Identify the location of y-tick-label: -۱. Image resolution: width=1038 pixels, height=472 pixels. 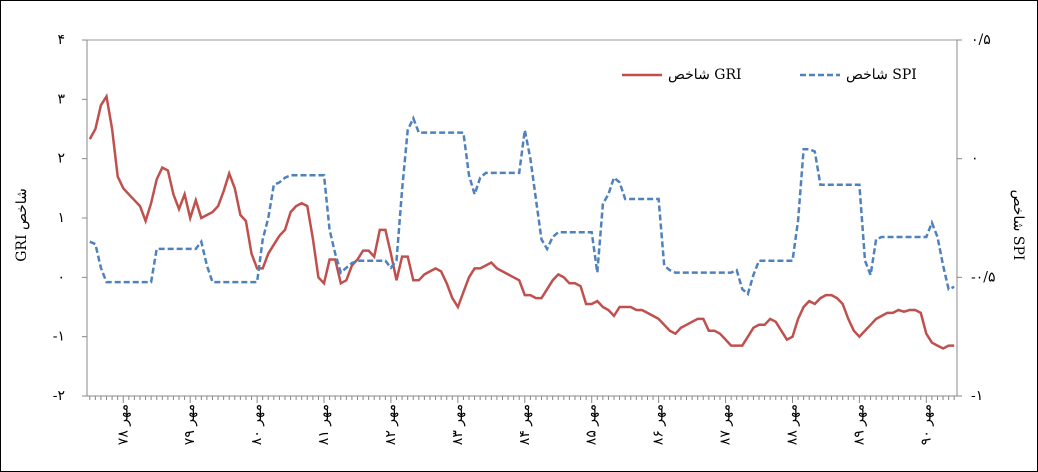
(59, 337).